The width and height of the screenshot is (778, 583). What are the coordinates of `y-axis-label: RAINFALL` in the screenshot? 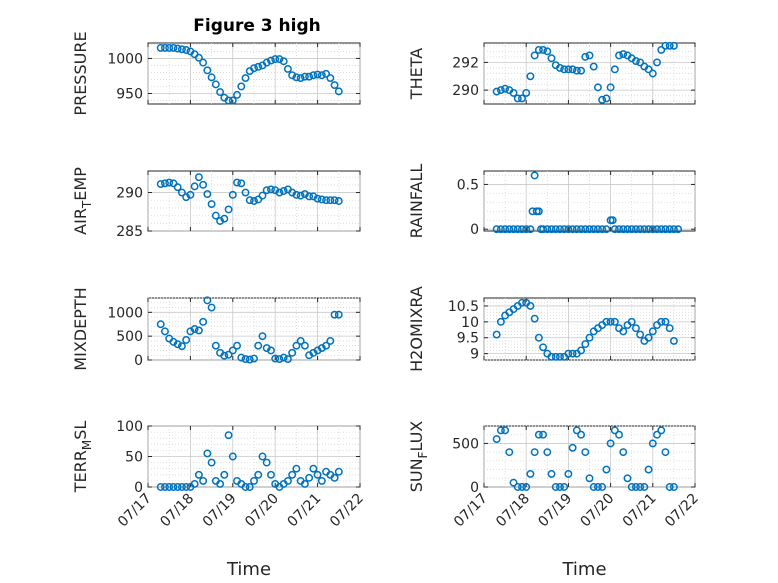 It's located at (416, 201).